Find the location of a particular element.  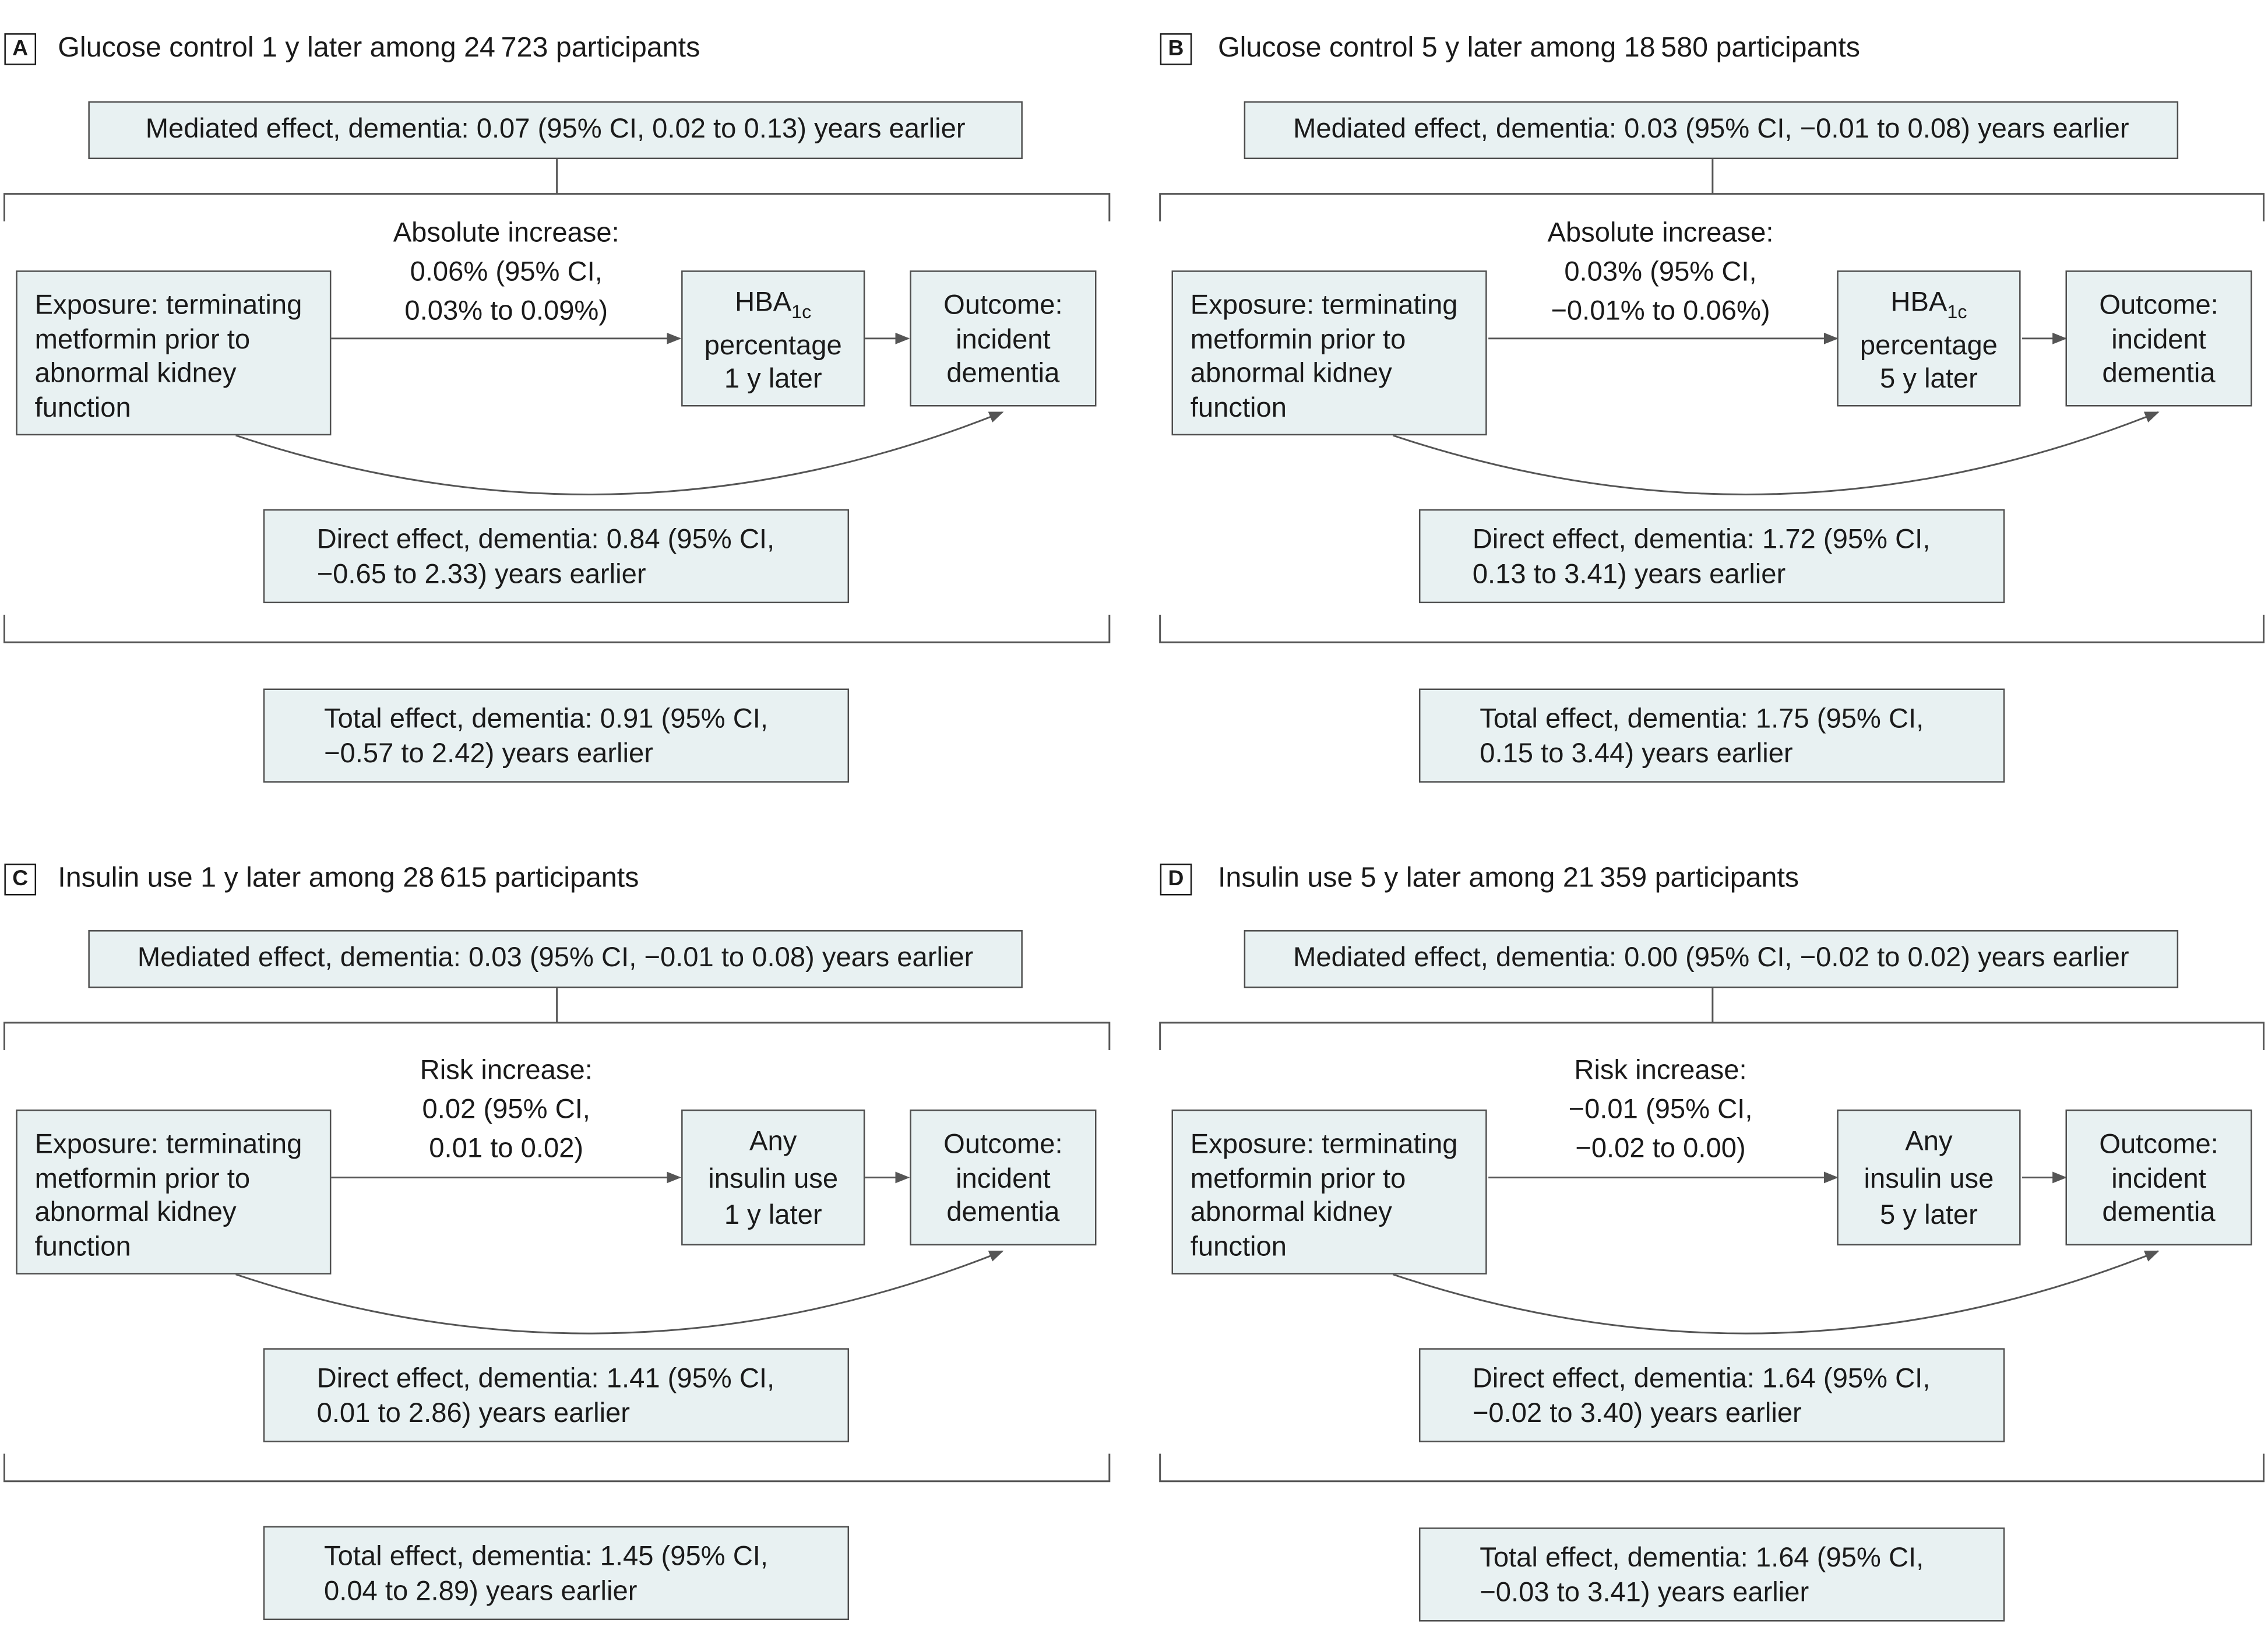

panel-b-connectors is located at coordinates (1712, 401).